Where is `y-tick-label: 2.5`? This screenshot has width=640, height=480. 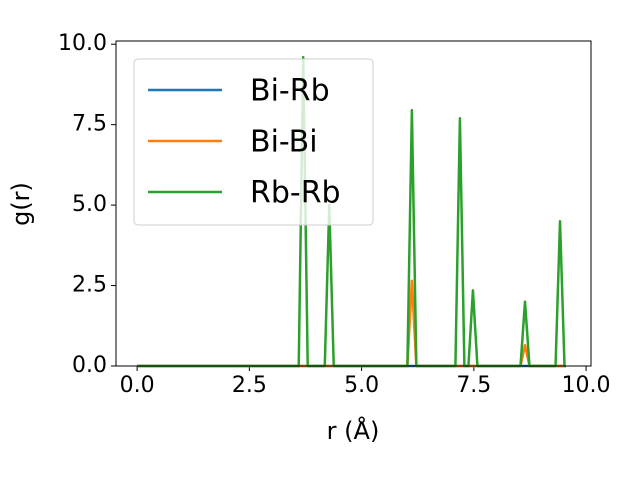
y-tick-label: 2.5 is located at coordinates (89, 285).